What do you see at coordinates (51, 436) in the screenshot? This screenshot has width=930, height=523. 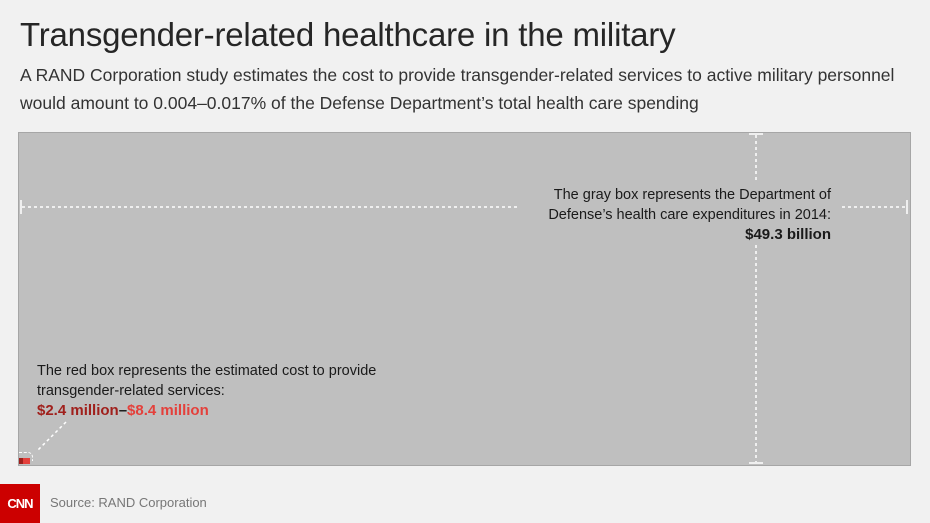 I see `red-pointer-line` at bounding box center [51, 436].